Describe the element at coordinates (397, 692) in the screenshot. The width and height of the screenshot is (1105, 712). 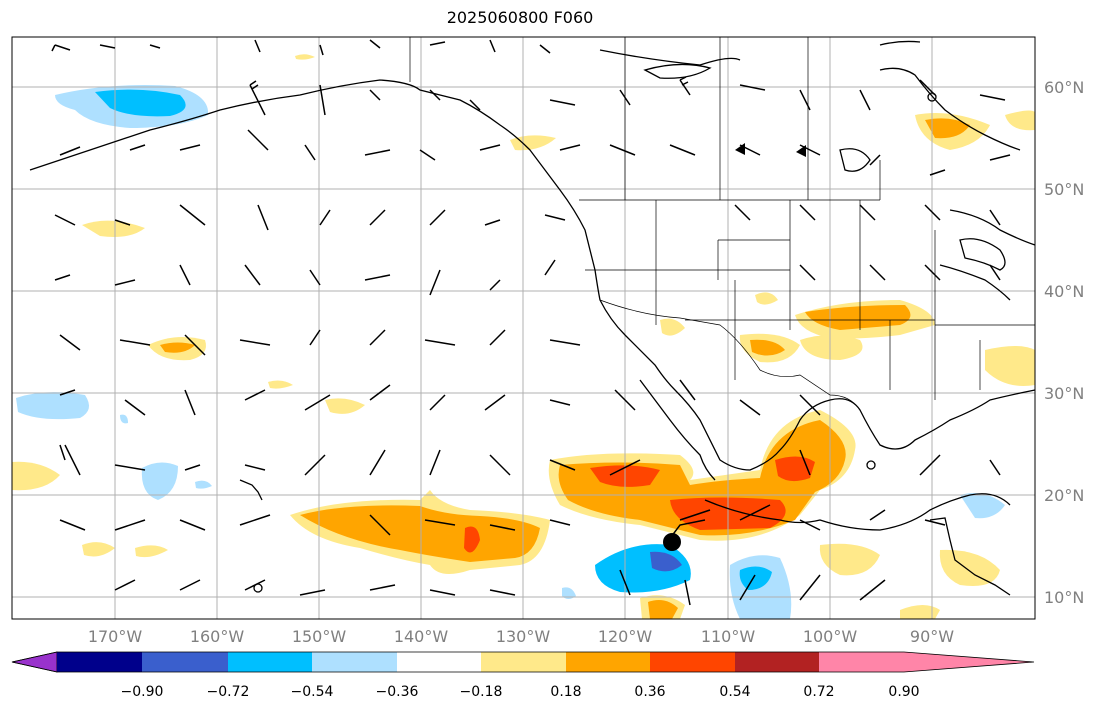
I see `colorbar-tick-label: −0.36` at that location.